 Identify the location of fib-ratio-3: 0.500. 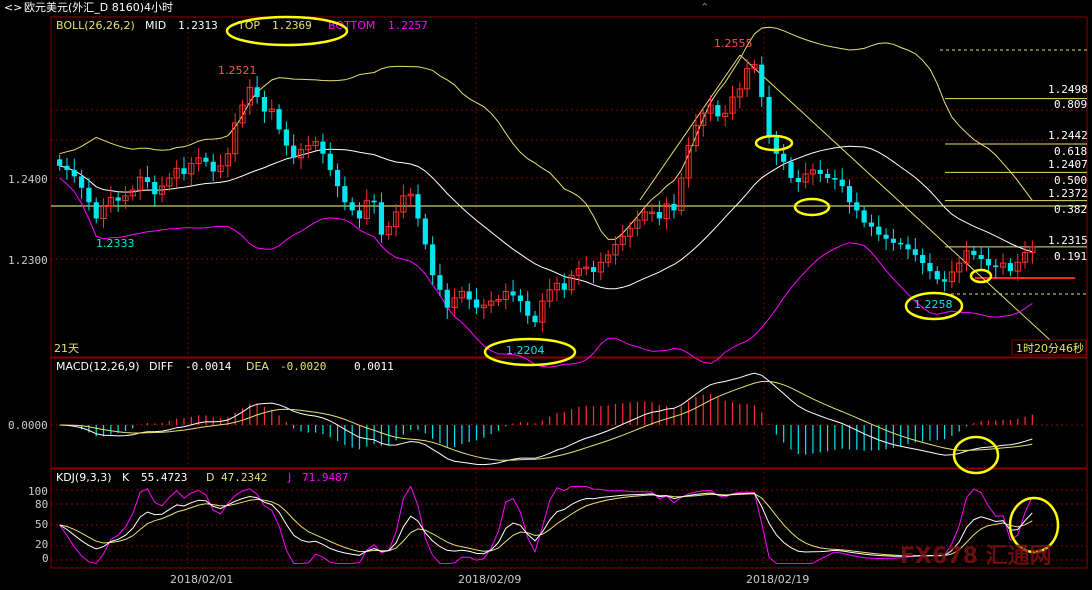
(1070, 180).